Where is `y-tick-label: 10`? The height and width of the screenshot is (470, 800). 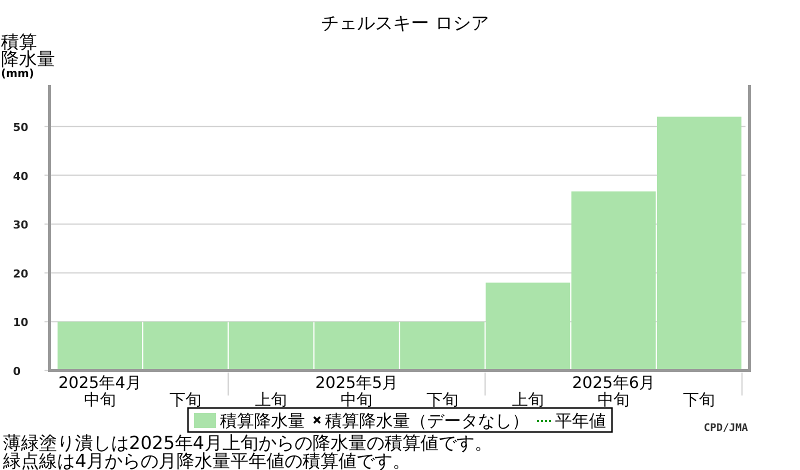 y-tick-label: 10 is located at coordinates (21, 323).